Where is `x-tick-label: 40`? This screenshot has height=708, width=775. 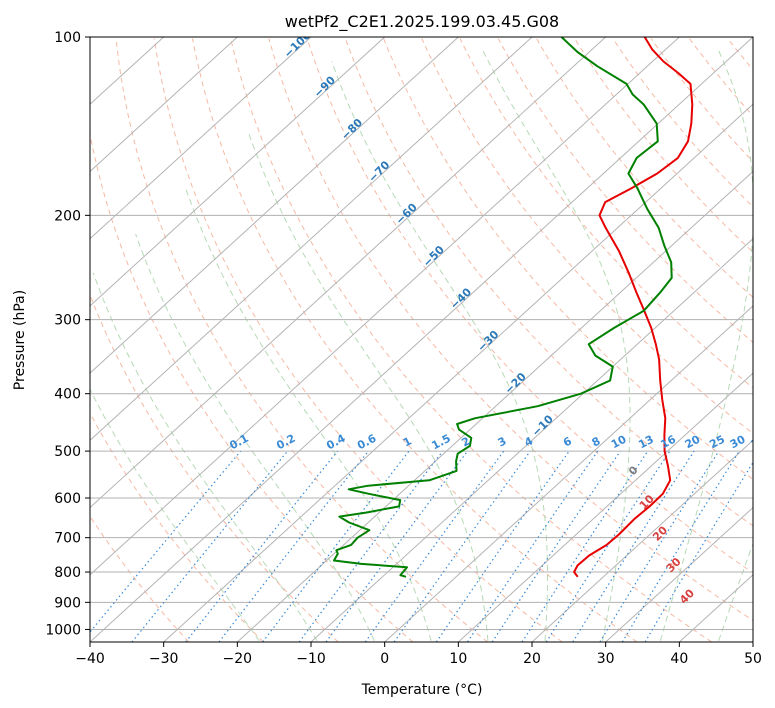 x-tick-label: 40 is located at coordinates (679, 659).